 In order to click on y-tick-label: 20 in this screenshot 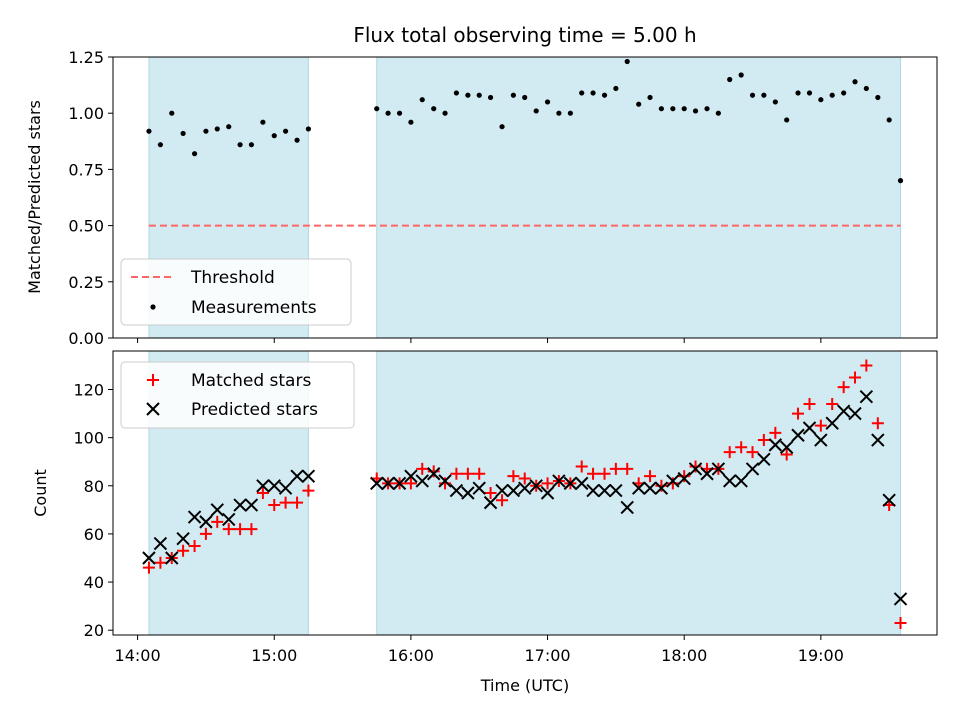, I will do `click(94, 630)`.